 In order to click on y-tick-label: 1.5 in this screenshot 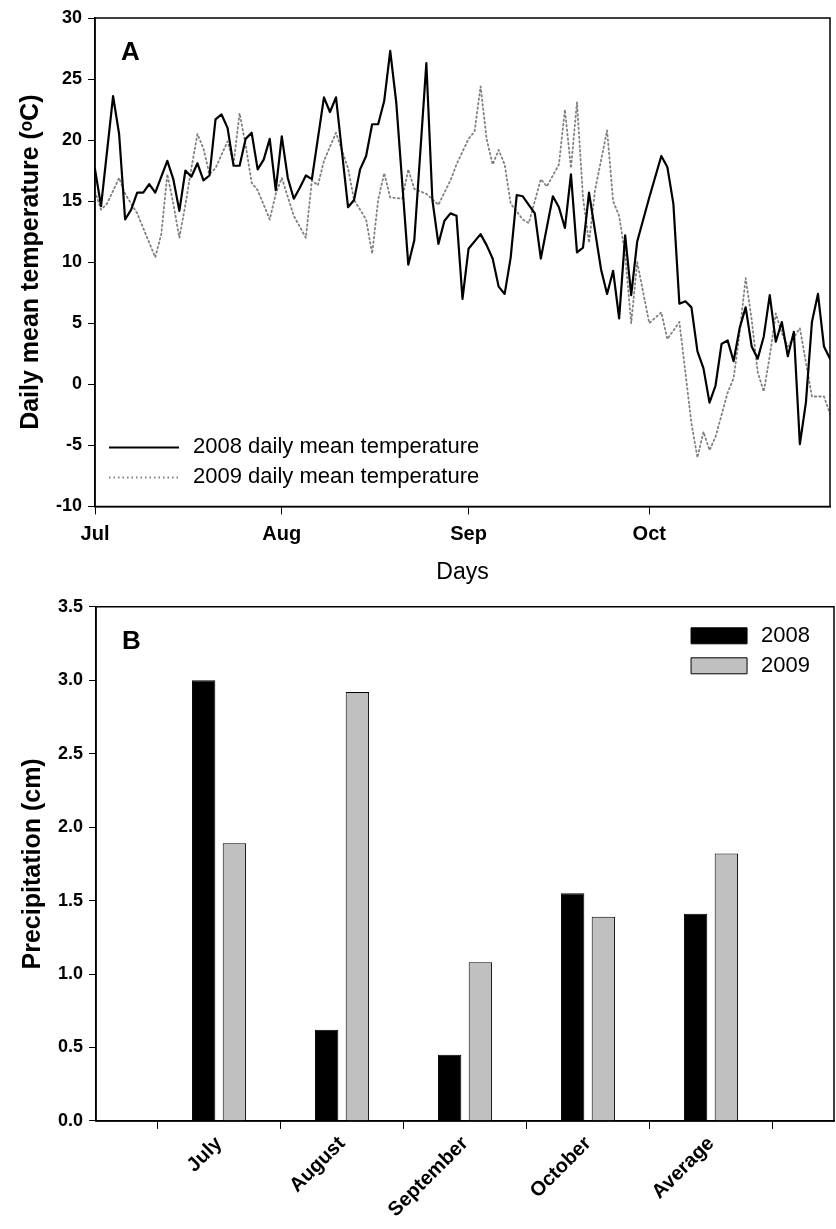, I will do `click(70, 899)`.